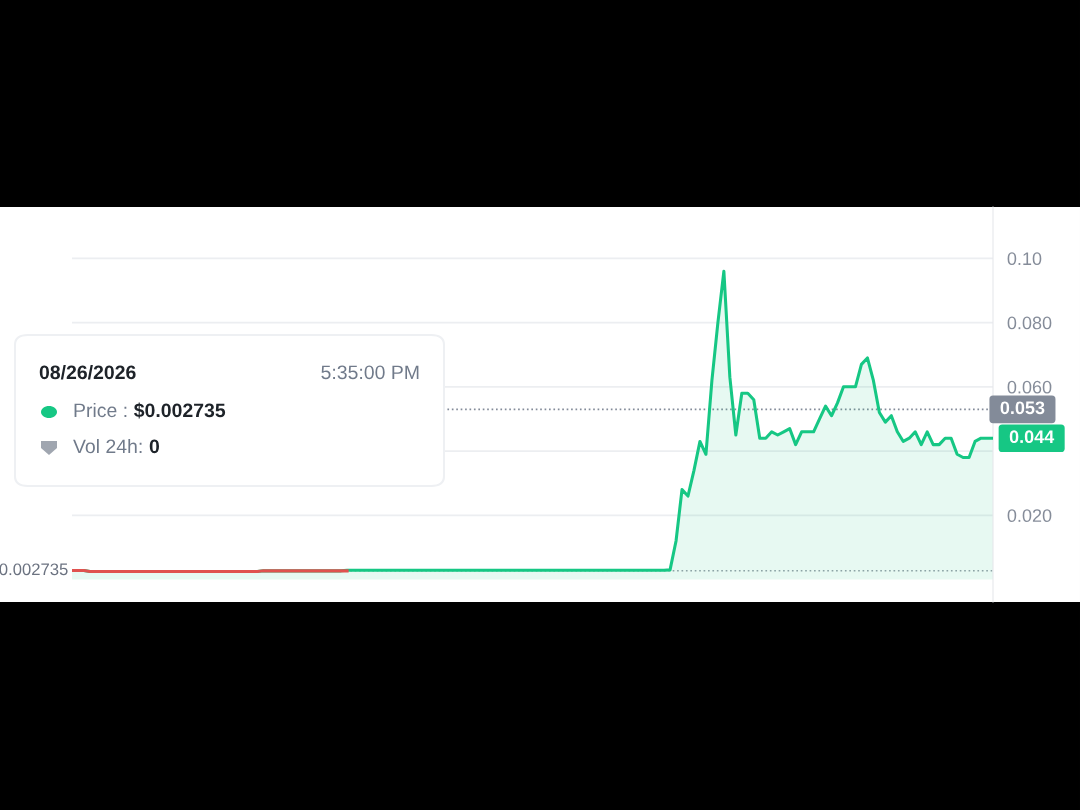 The image size is (1080, 810). What do you see at coordinates (370, 372) in the screenshot?
I see `annotation: 5:35:00 PM` at bounding box center [370, 372].